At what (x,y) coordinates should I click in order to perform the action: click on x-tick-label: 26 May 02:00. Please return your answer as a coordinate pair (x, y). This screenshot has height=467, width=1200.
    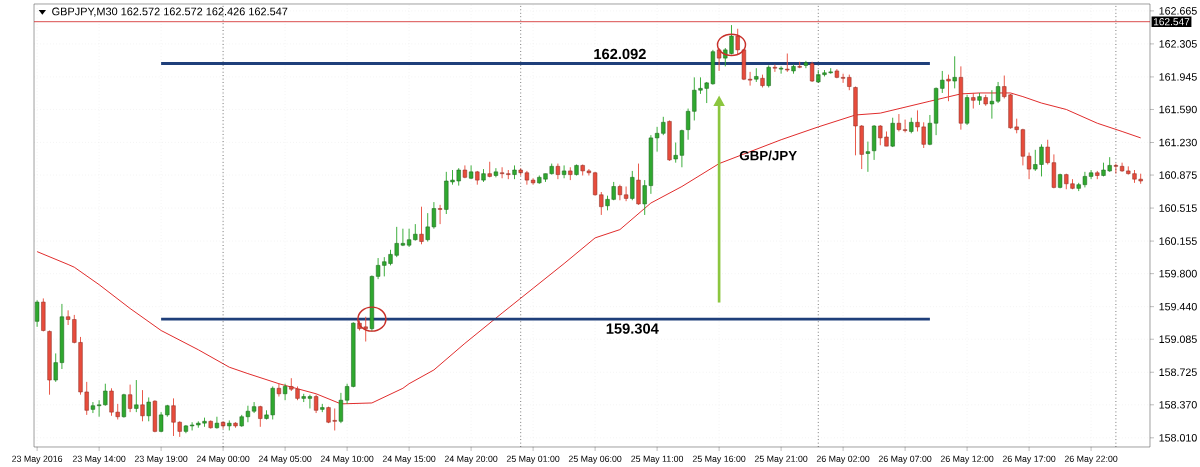
    Looking at the image, I should click on (843, 459).